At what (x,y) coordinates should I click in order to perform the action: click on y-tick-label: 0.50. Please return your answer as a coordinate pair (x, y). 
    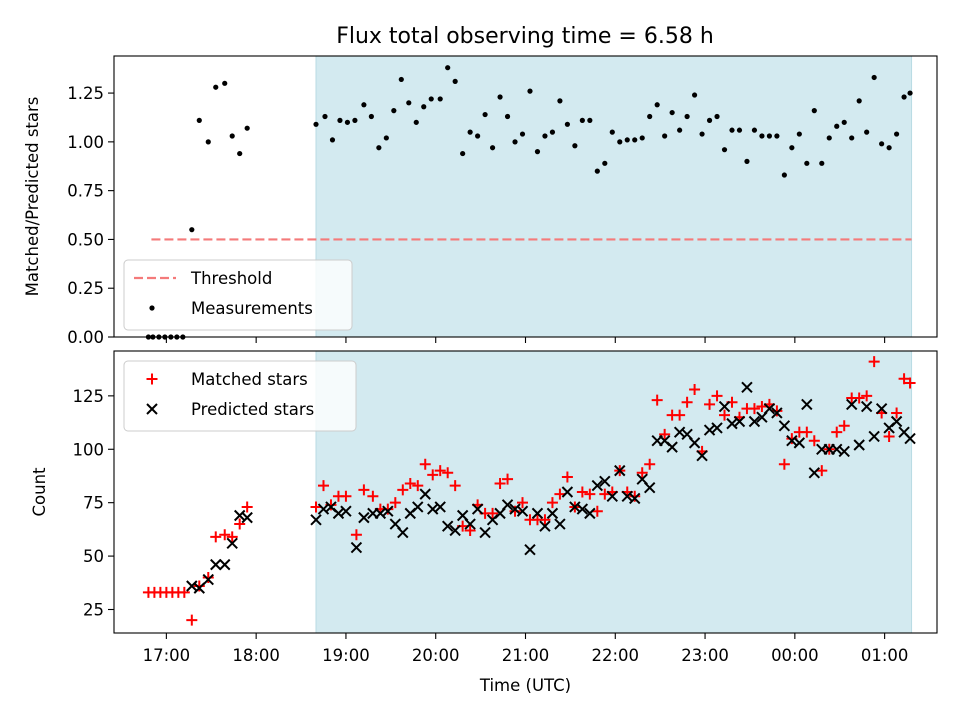
    Looking at the image, I should click on (85, 239).